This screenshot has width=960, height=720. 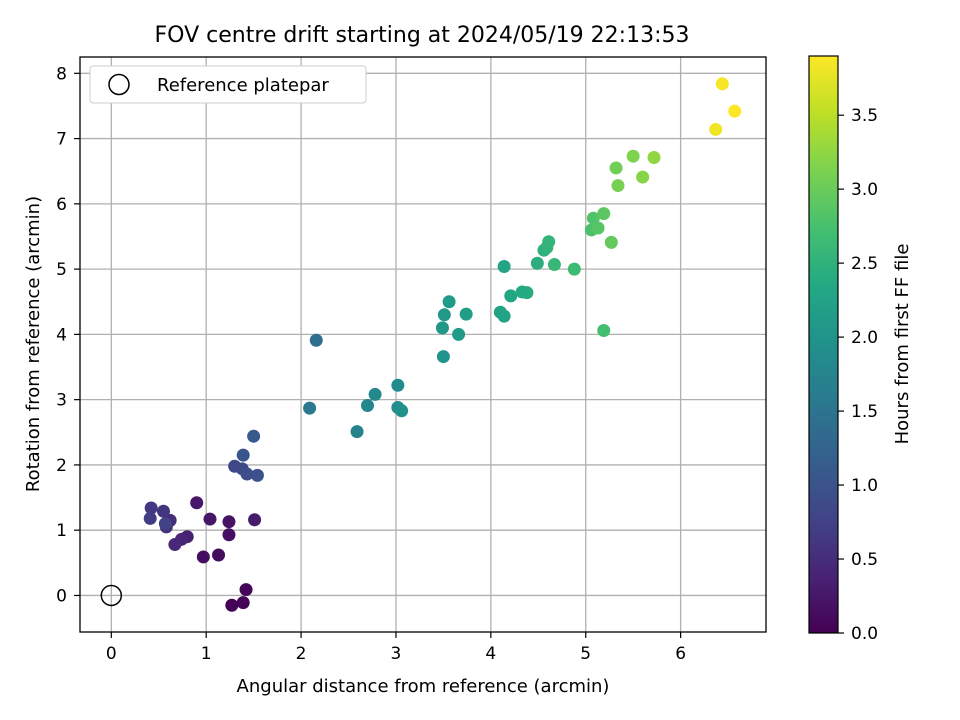 I want to click on y-tick-label: 5, so click(x=61, y=270).